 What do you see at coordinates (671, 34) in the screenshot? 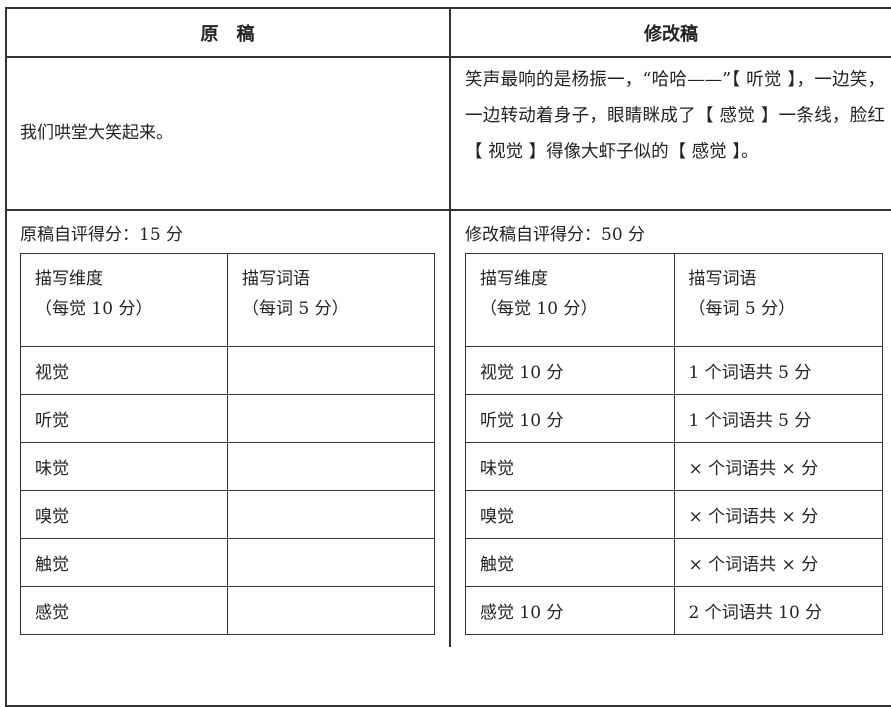
I see `revised-title: 修改稿` at bounding box center [671, 34].